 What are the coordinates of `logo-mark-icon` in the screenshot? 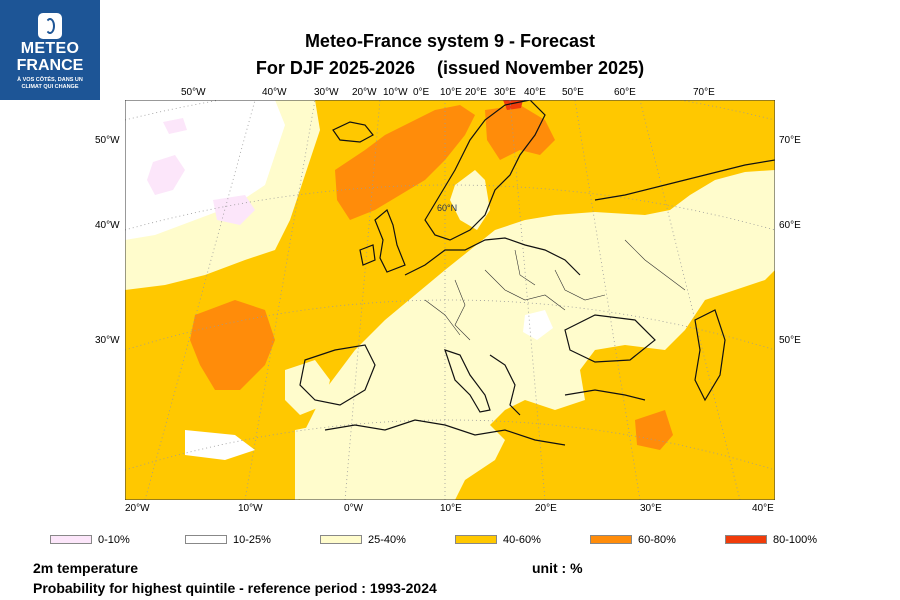 It's located at (50, 26).